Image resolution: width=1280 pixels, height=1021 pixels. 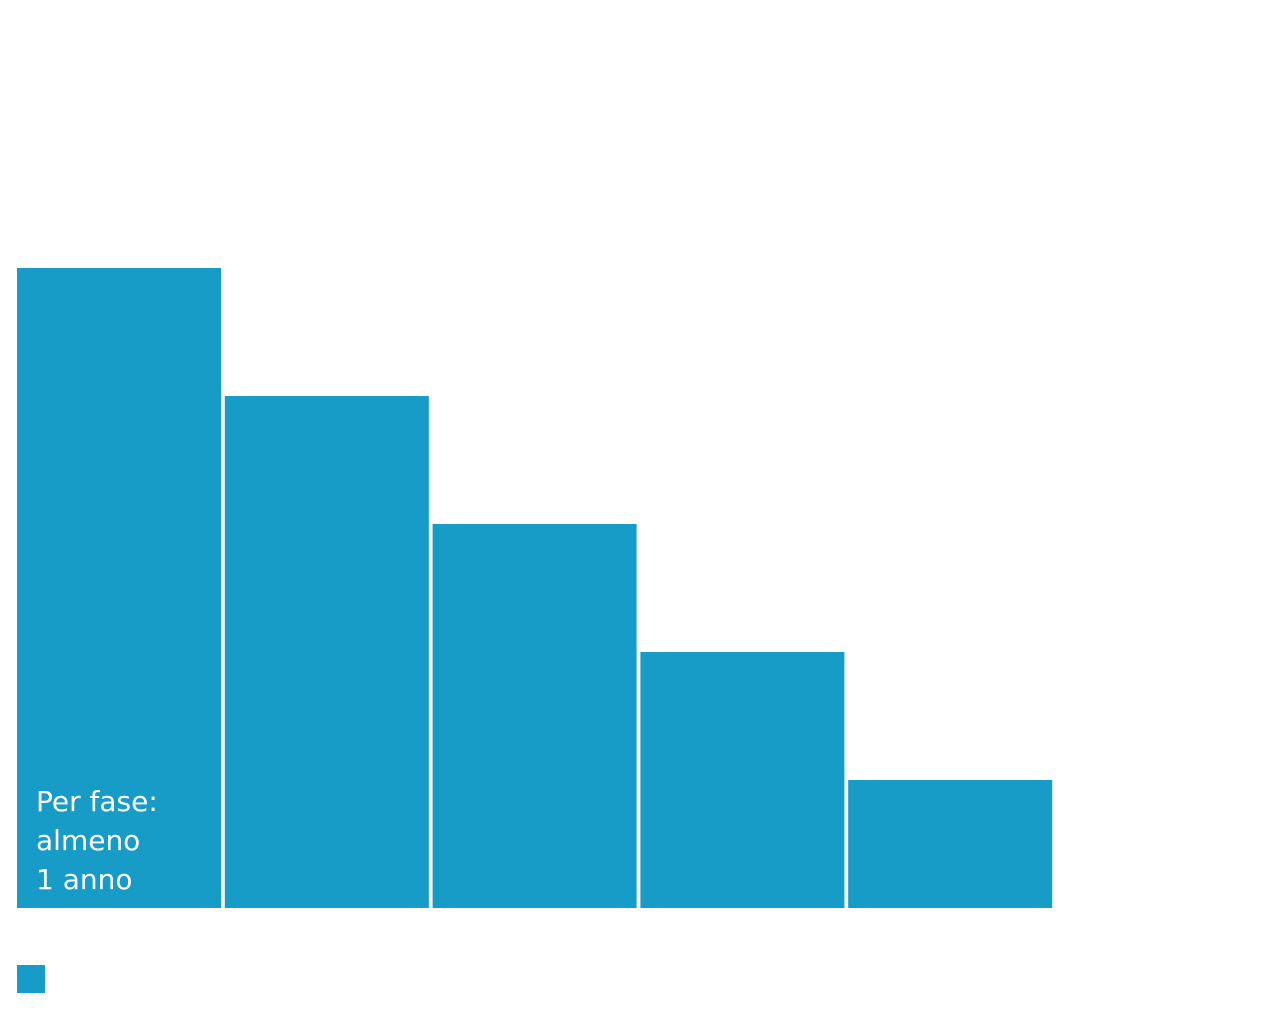 What do you see at coordinates (88, 840) in the screenshot?
I see `bar-label-line-2: almeno` at bounding box center [88, 840].